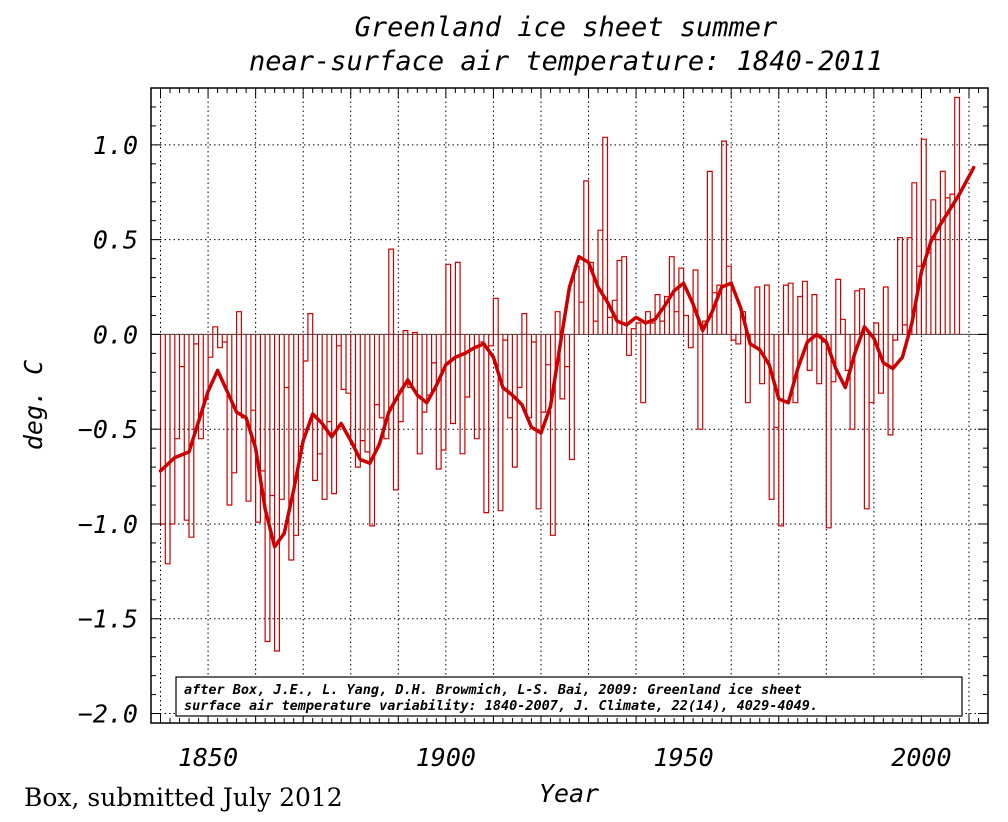  What do you see at coordinates (208, 757) in the screenshot?
I see `x-tick-label: 1850` at bounding box center [208, 757].